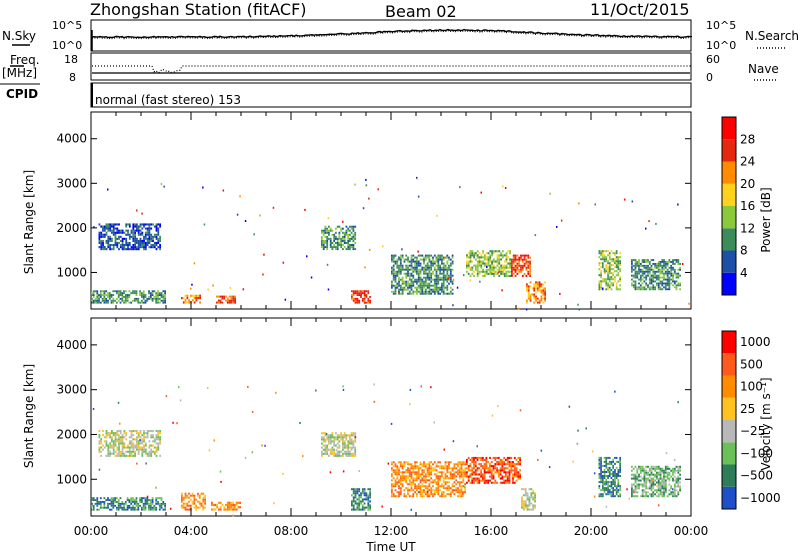  I want to click on velocity-colorbar-segment, so click(729, 453).